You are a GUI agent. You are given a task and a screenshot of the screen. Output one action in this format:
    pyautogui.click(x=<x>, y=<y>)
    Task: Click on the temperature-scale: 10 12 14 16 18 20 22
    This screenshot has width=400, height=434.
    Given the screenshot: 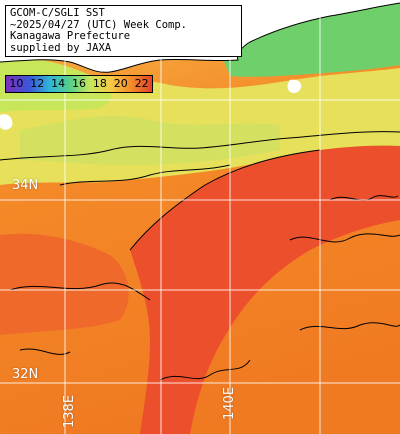 What is the action you would take?
    pyautogui.click(x=79, y=84)
    